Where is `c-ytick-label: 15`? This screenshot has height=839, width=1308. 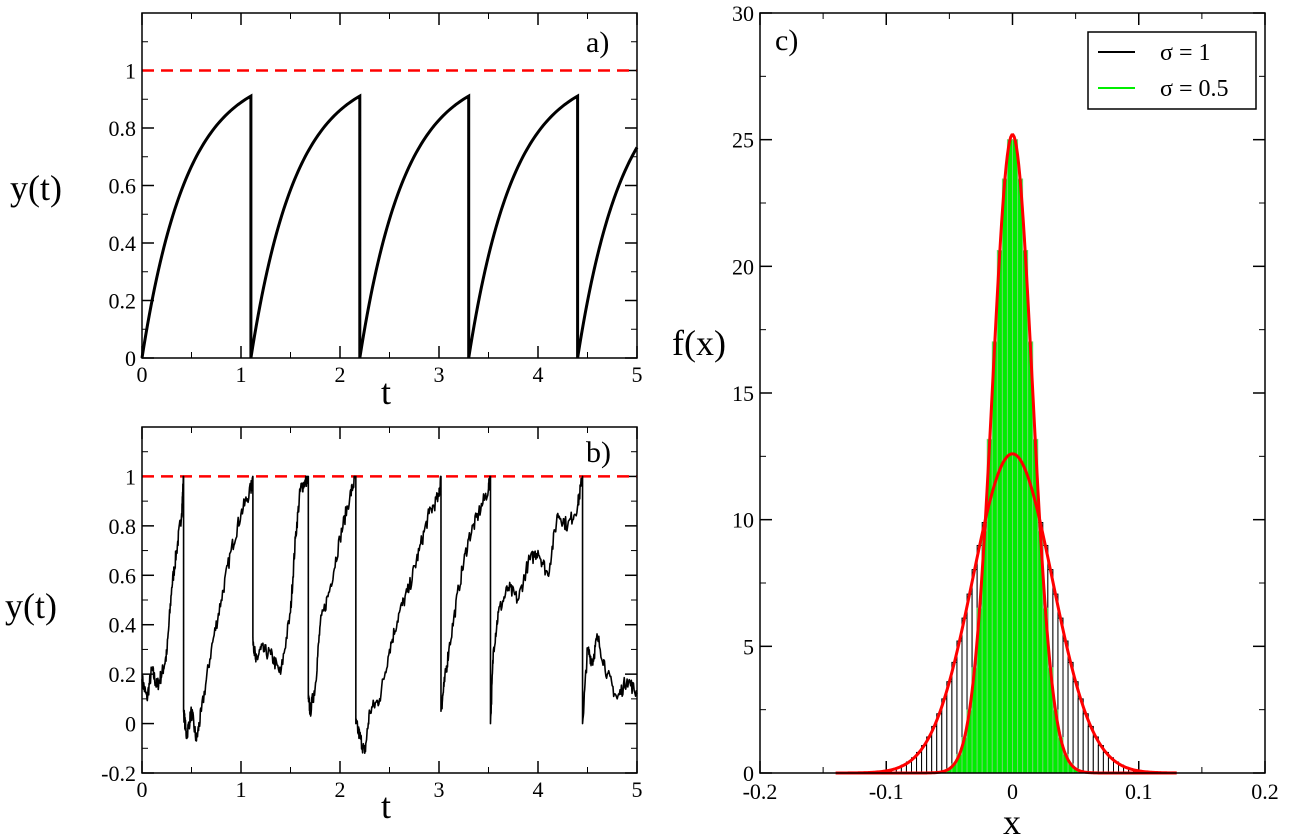 c-ytick-label: 15 is located at coordinates (743, 393).